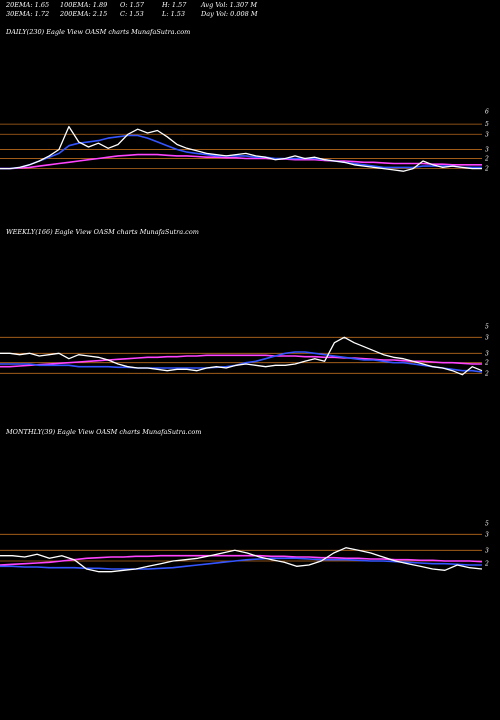  I want to click on header-ema100: 100EMA: 1.89, so click(84, 5).